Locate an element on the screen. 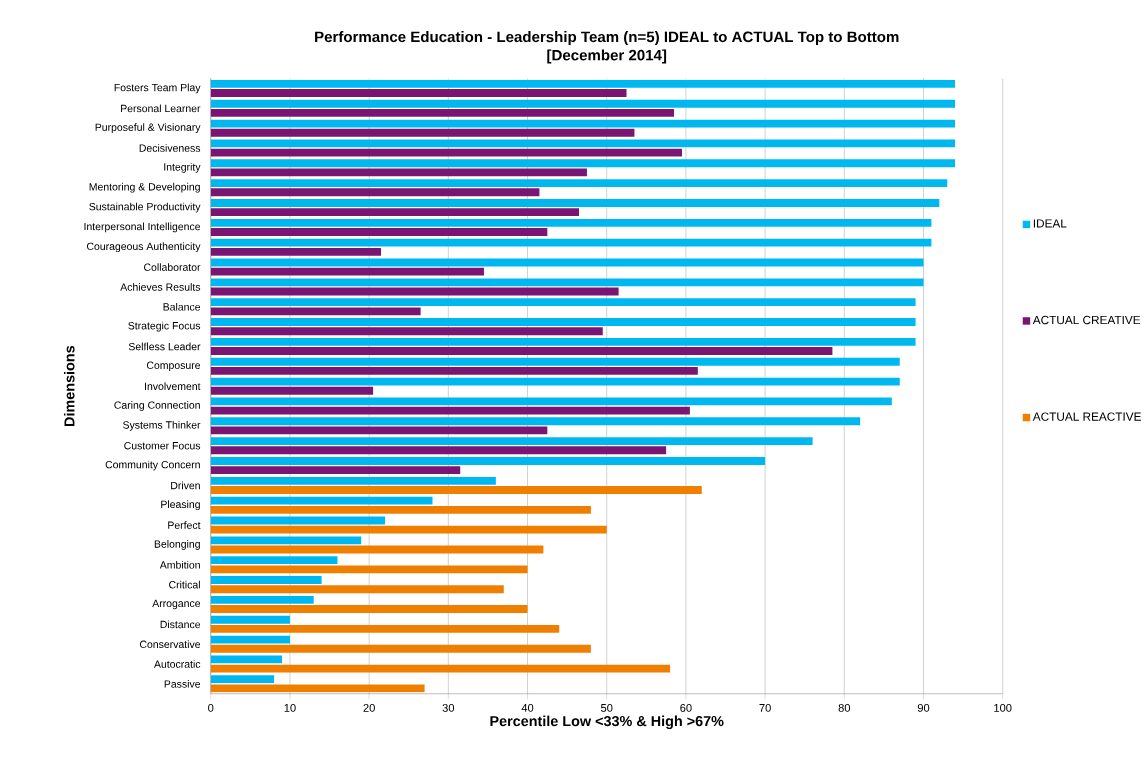 The height and width of the screenshot is (768, 1148). x-tick-label: 80 is located at coordinates (844, 707).